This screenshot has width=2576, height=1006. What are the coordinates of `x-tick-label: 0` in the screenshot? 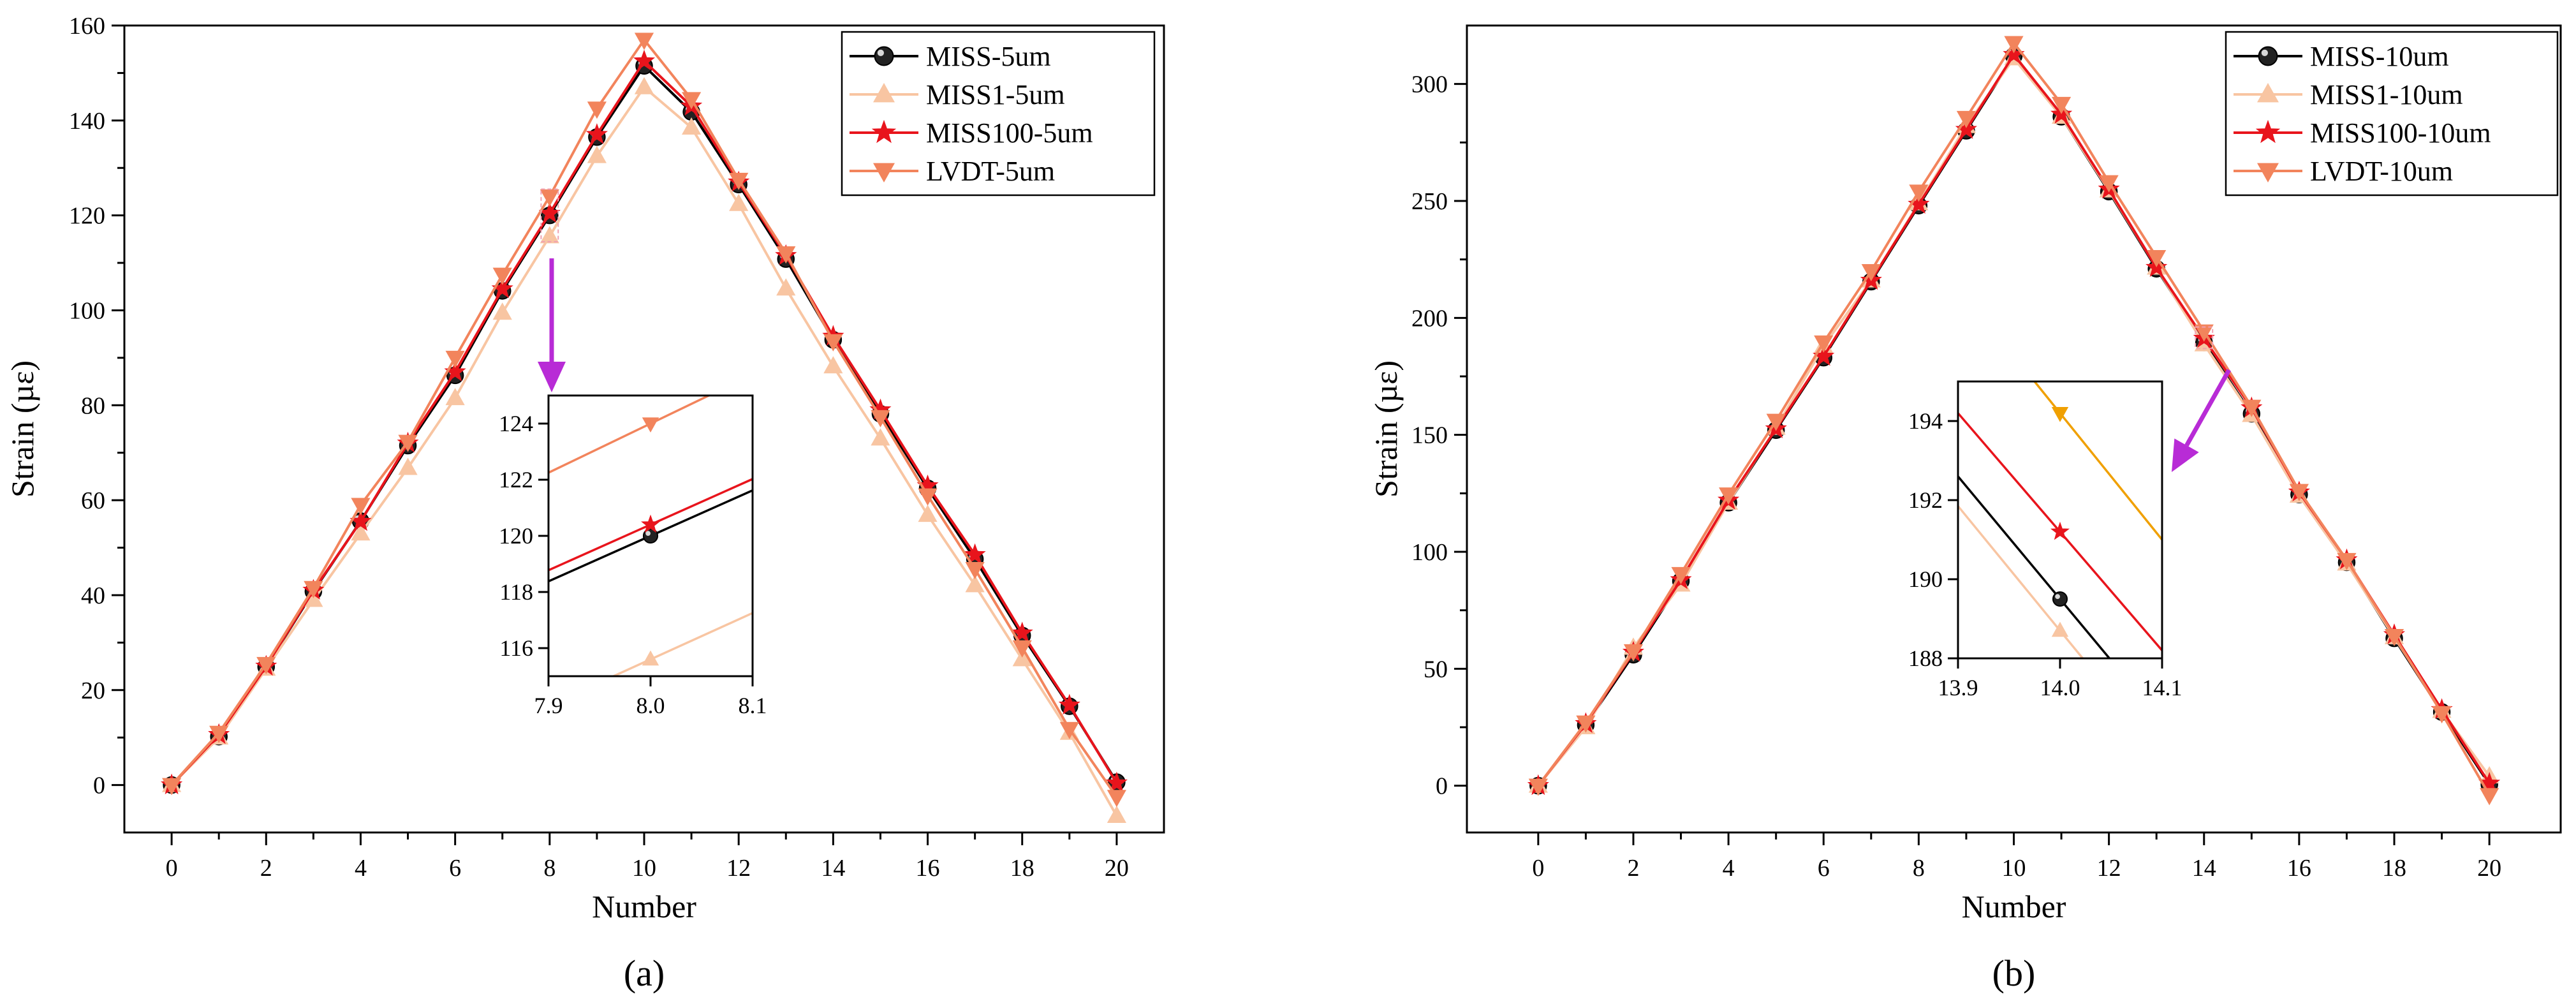 It's located at (172, 868).